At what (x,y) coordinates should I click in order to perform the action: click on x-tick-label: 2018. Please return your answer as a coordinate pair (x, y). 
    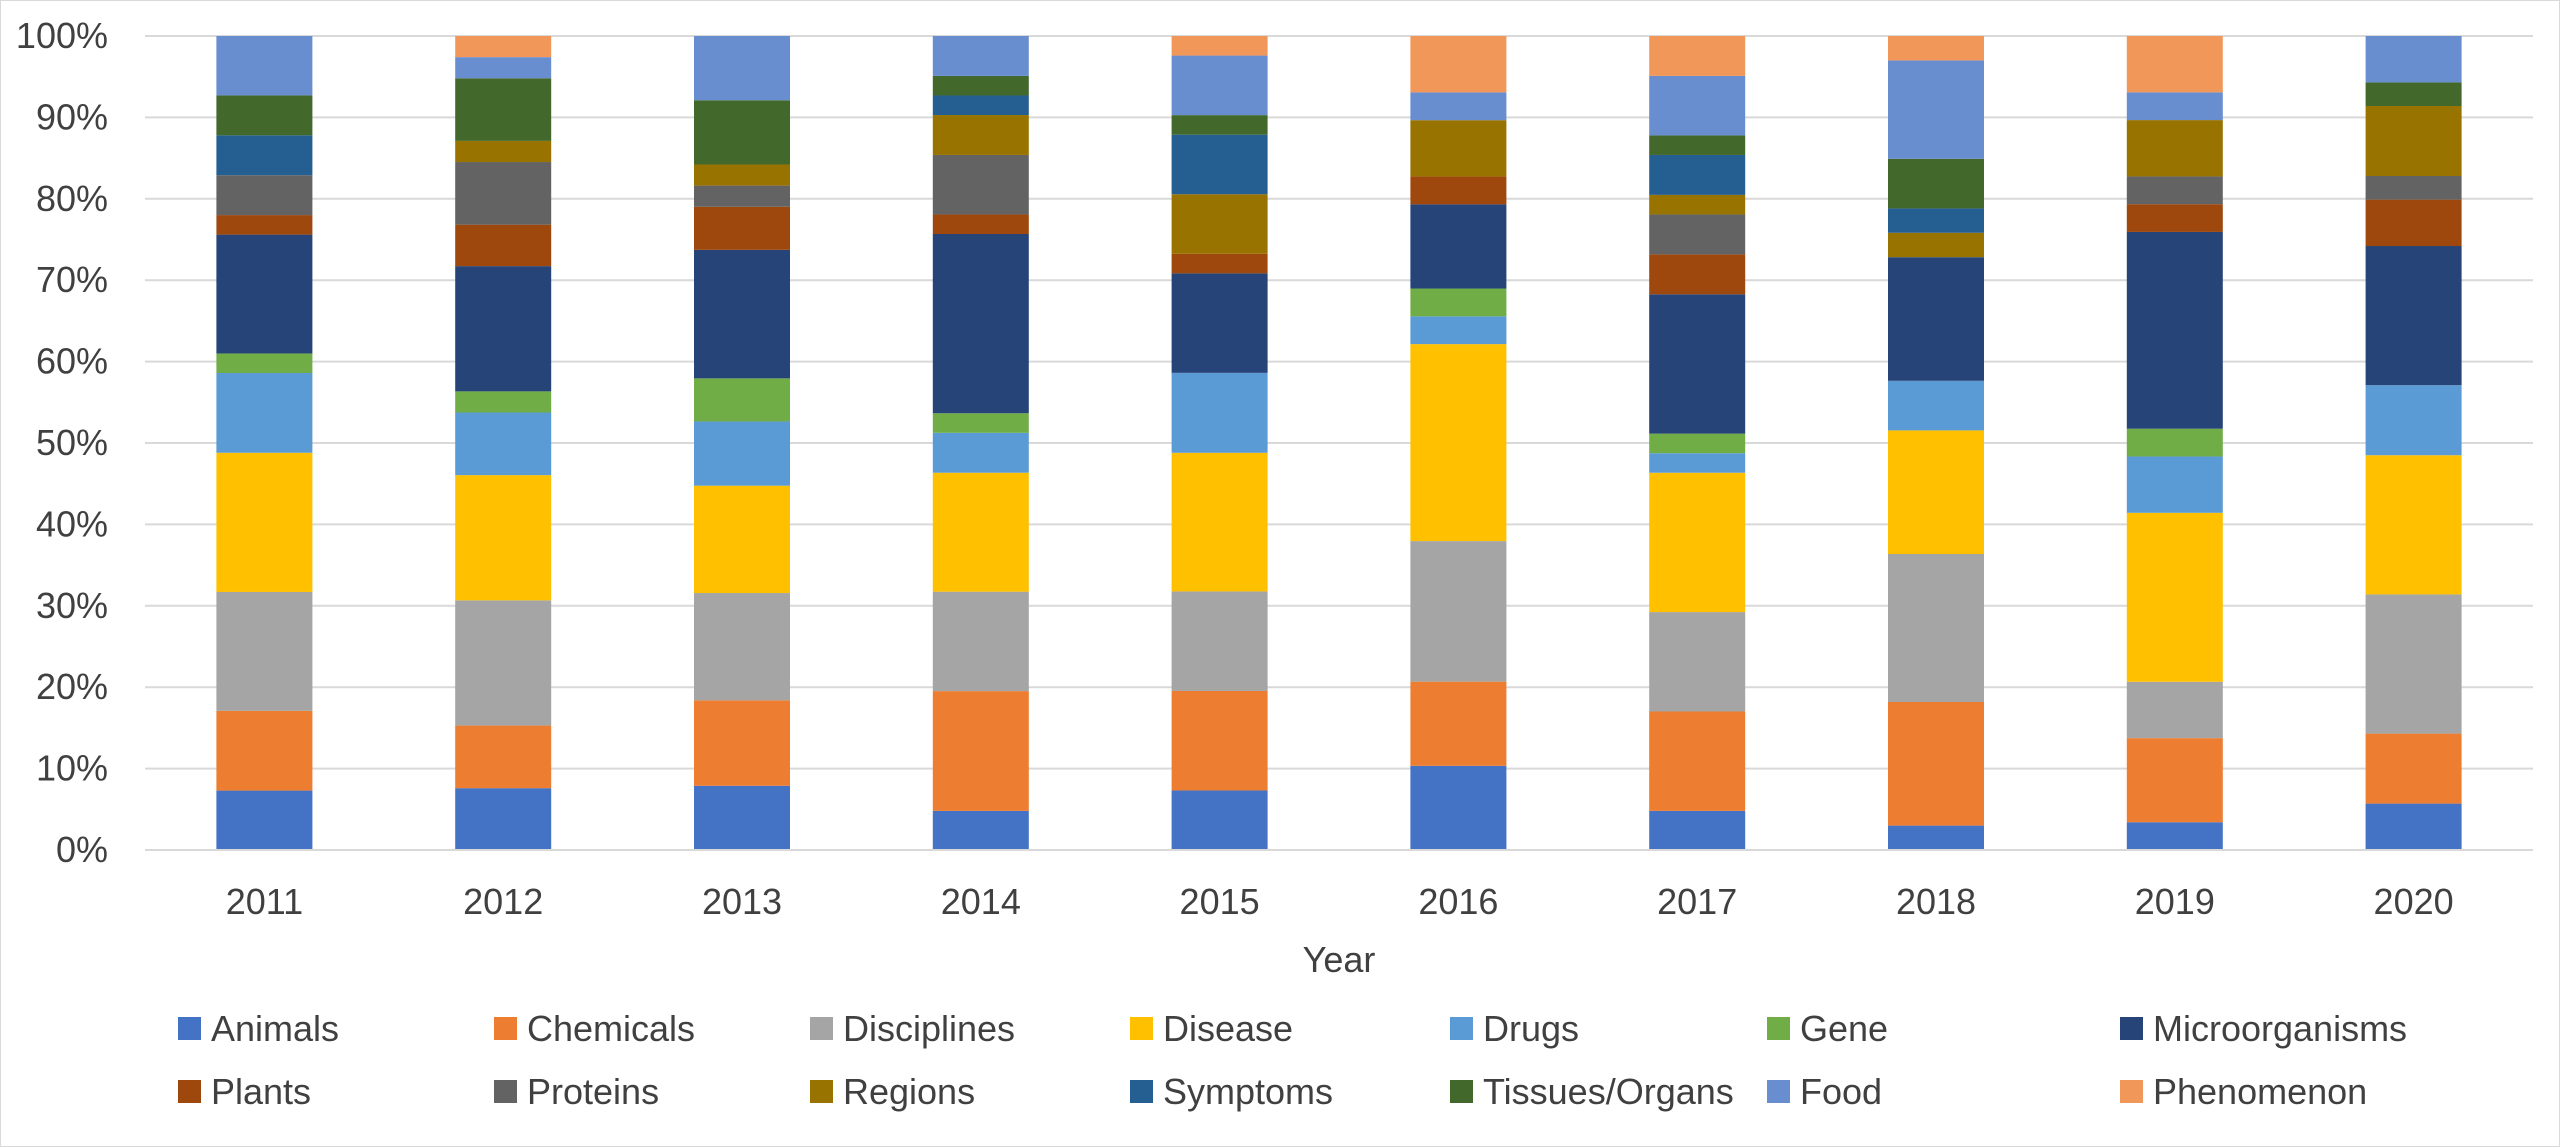
    Looking at the image, I should click on (1936, 901).